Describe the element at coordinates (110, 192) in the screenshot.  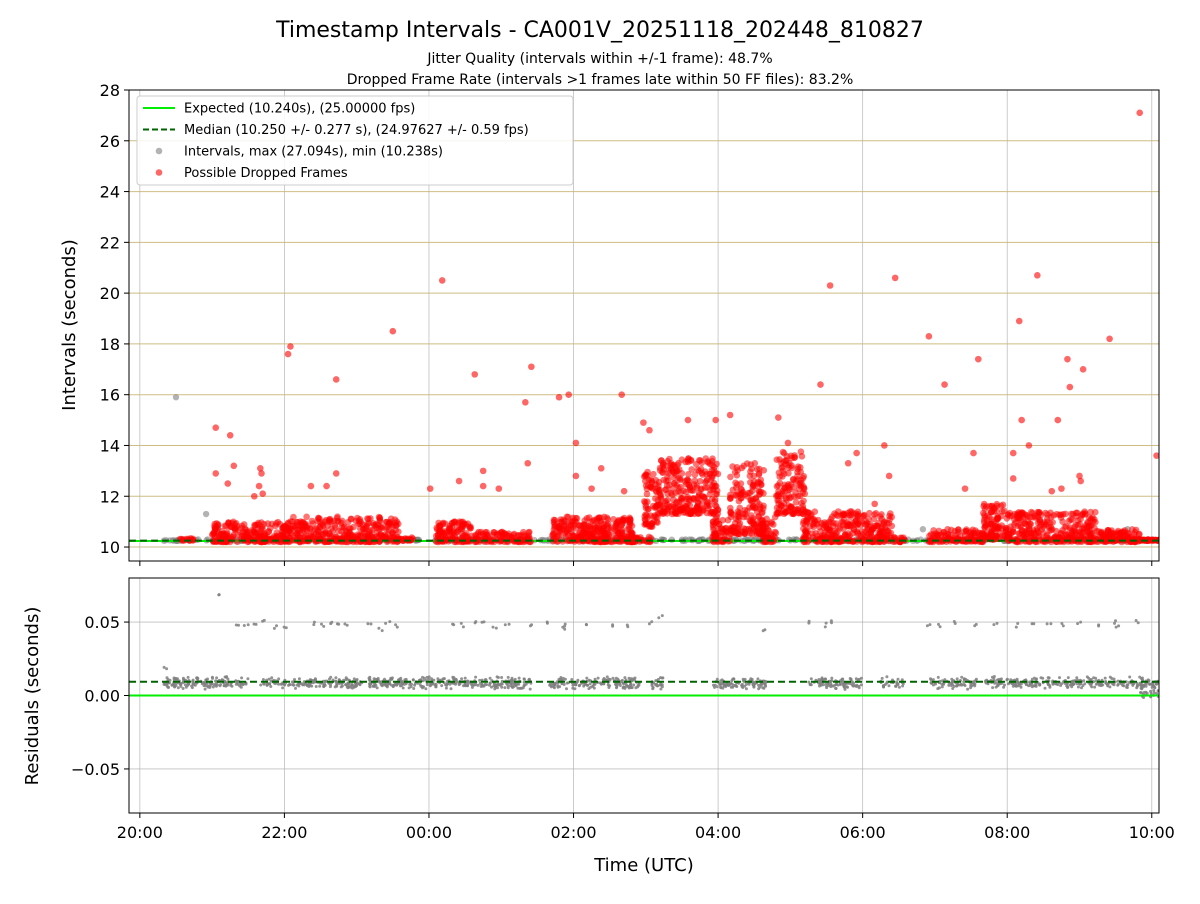
I see `intervals-y-tick-label: 24` at that location.